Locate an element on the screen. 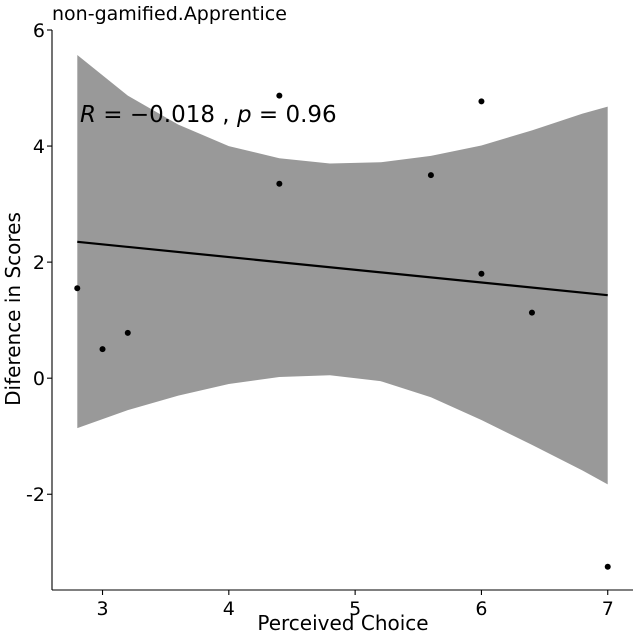  x-tick-label-5: 5 is located at coordinates (355, 609).